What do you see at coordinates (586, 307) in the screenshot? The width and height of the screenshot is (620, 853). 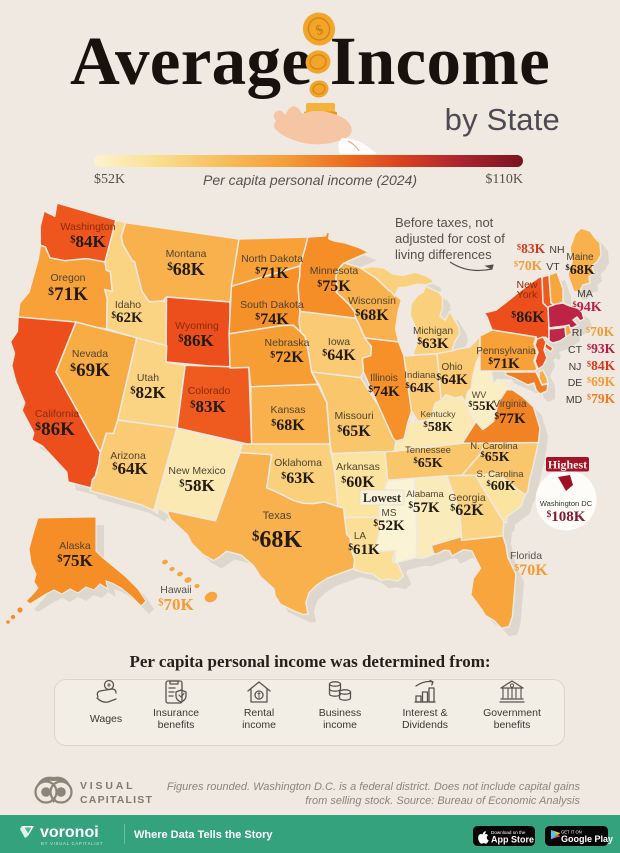 I see `svg-text: $94K` at bounding box center [586, 307].